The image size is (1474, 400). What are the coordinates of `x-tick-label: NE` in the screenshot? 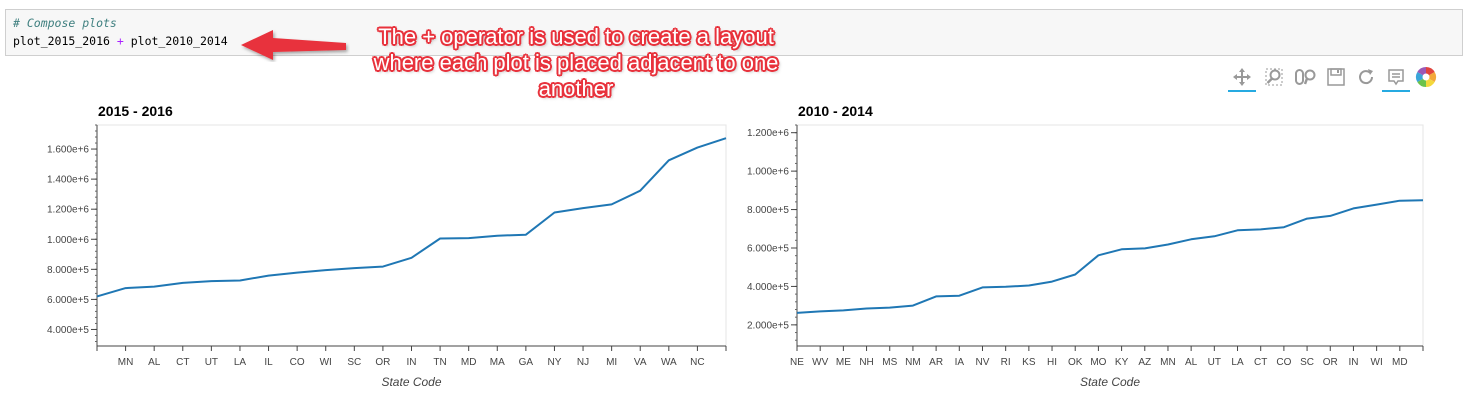 It's located at (797, 362).